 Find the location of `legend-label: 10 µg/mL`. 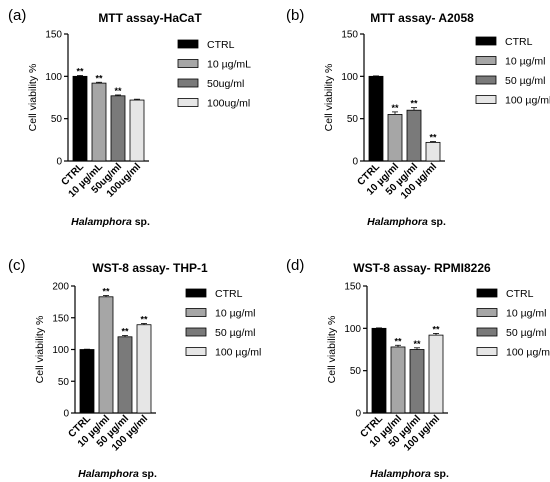

legend-label: 10 µg/mL is located at coordinates (229, 65).